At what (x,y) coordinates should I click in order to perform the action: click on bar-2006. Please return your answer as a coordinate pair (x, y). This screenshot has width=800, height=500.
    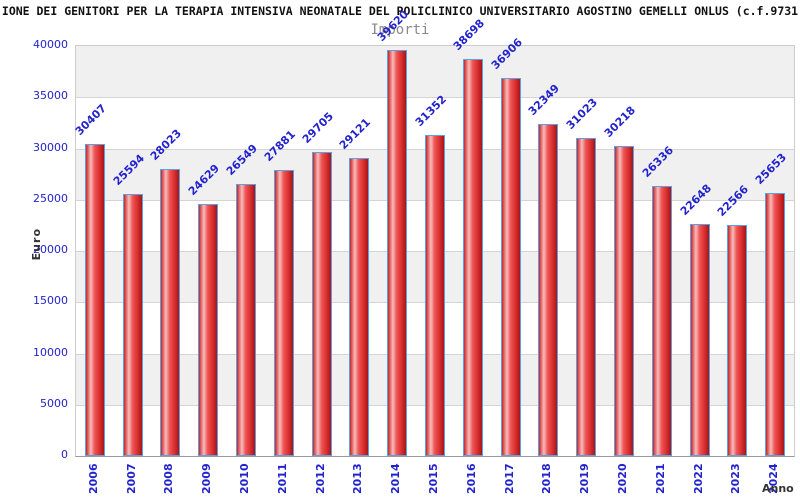
    Looking at the image, I should click on (95, 300).